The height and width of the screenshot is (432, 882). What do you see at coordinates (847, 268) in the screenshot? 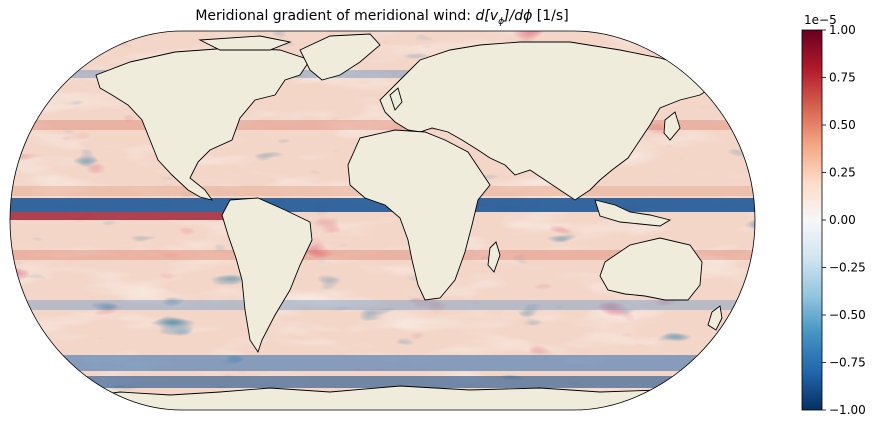
I see `colorbar-tick-label: −0.25` at bounding box center [847, 268].